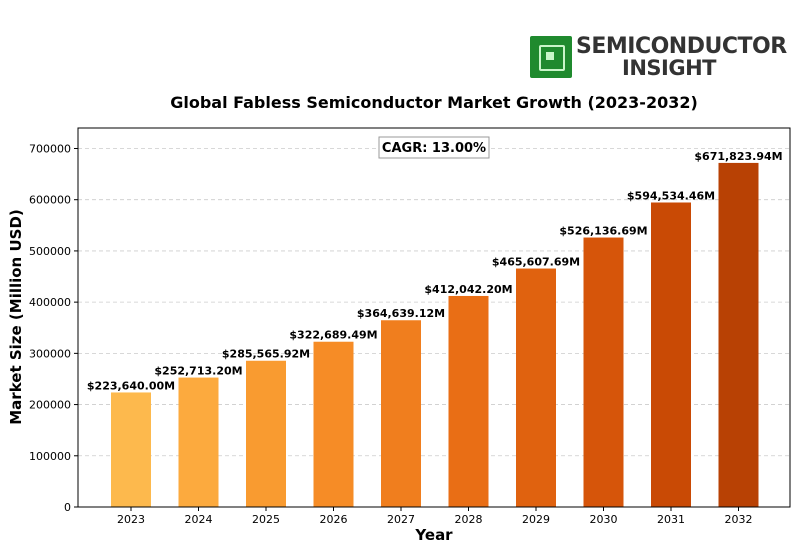  What do you see at coordinates (468, 289) in the screenshot?
I see `bar-value-label: $412,042.20M` at bounding box center [468, 289].